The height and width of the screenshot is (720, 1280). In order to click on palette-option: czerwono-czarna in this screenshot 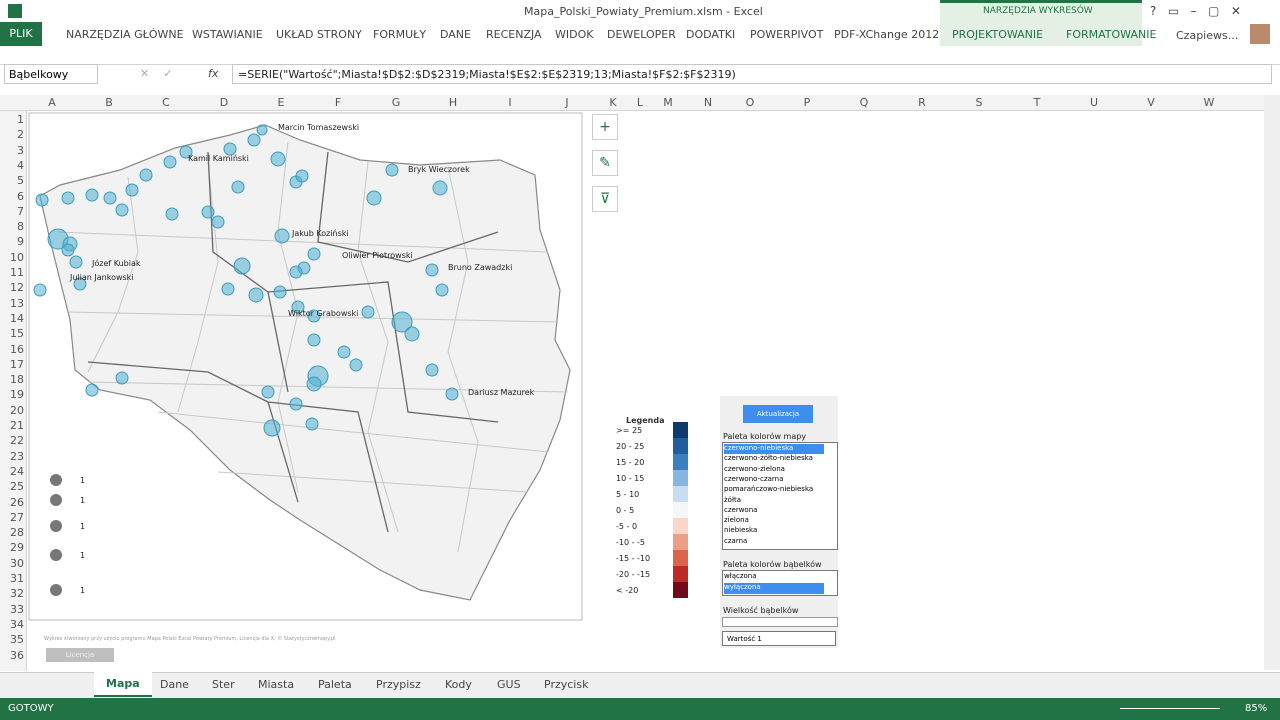, I will do `click(754, 478)`.